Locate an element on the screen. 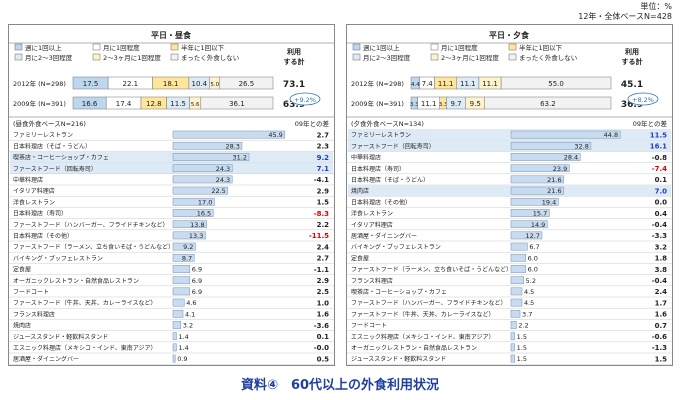  stacked-segment is located at coordinates (237, 103).